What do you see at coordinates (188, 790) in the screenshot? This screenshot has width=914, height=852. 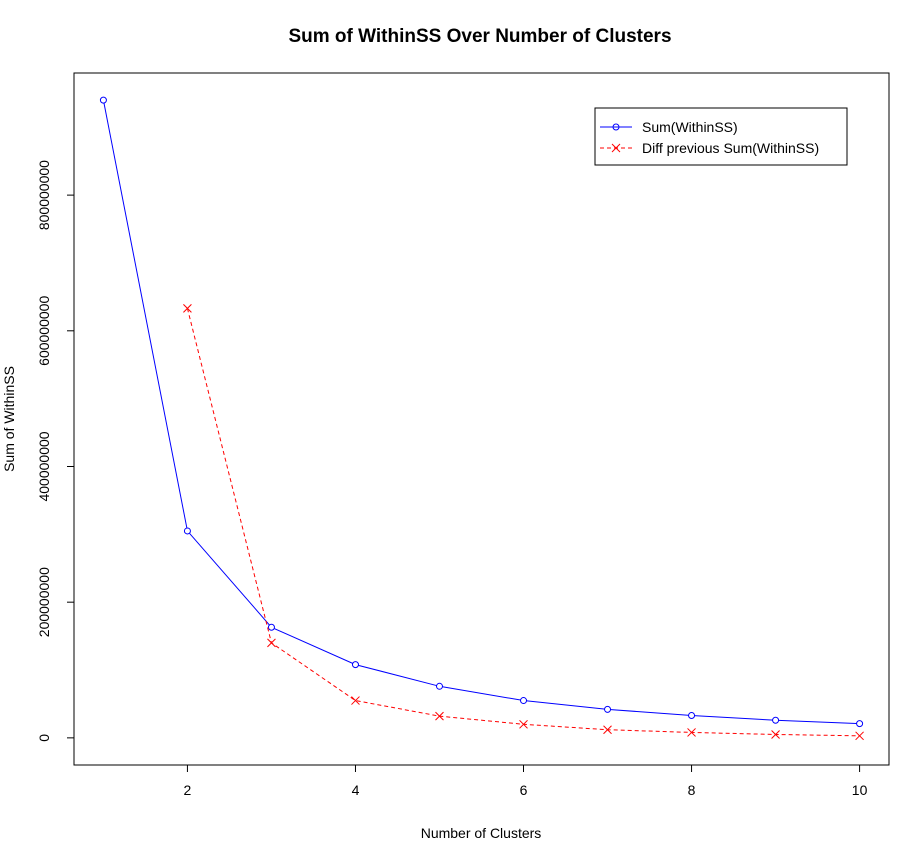 I see `x-tick-label: 2` at bounding box center [188, 790].